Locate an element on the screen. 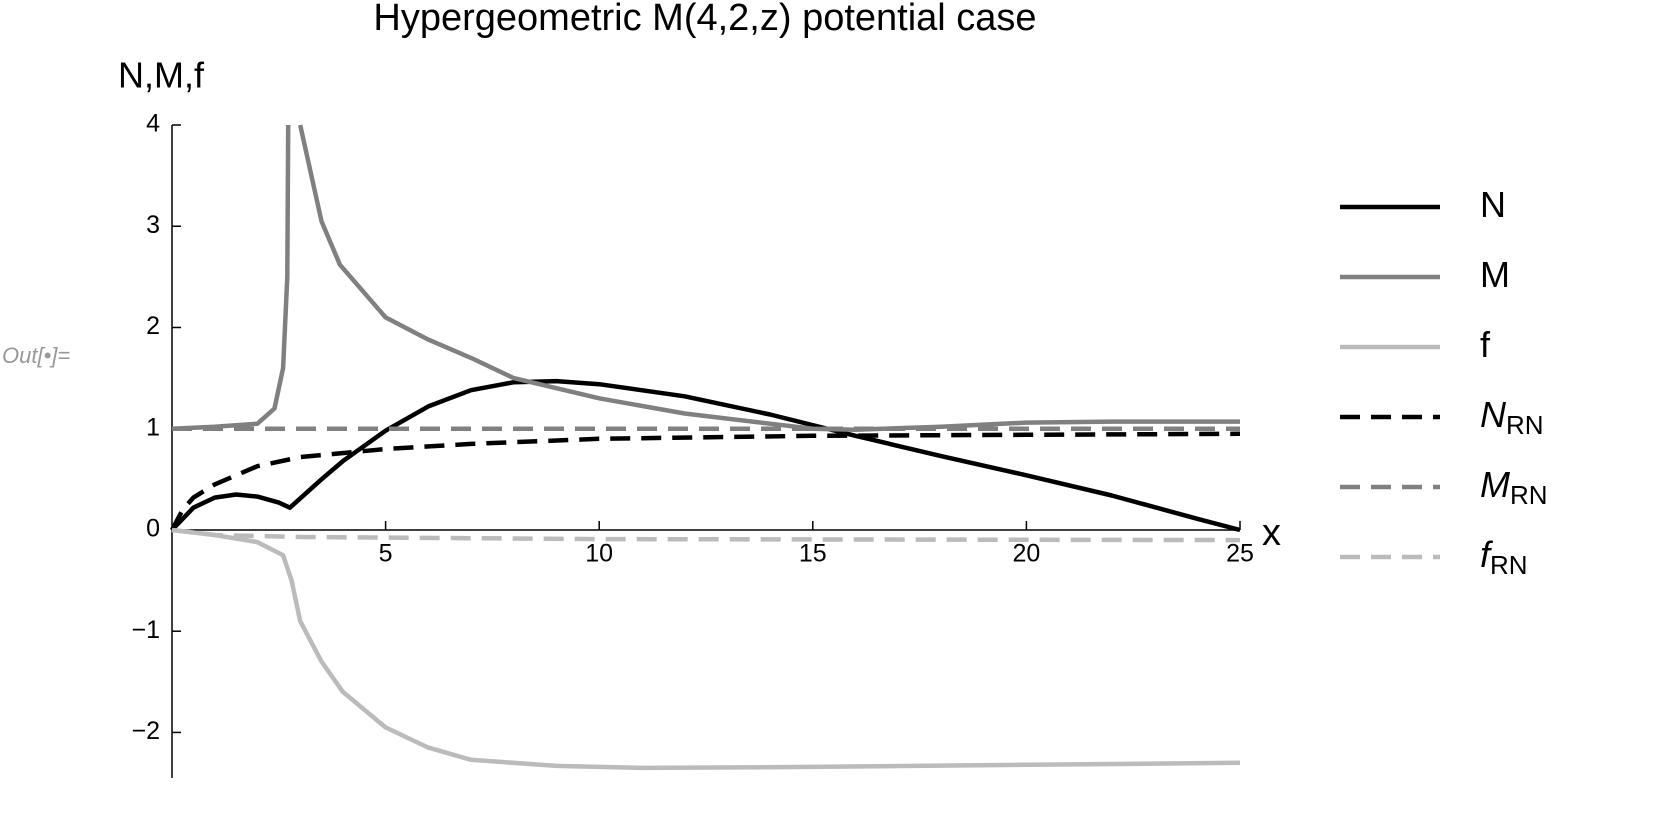 The width and height of the screenshot is (1661, 833). legend-label: NRN is located at coordinates (1512, 417).